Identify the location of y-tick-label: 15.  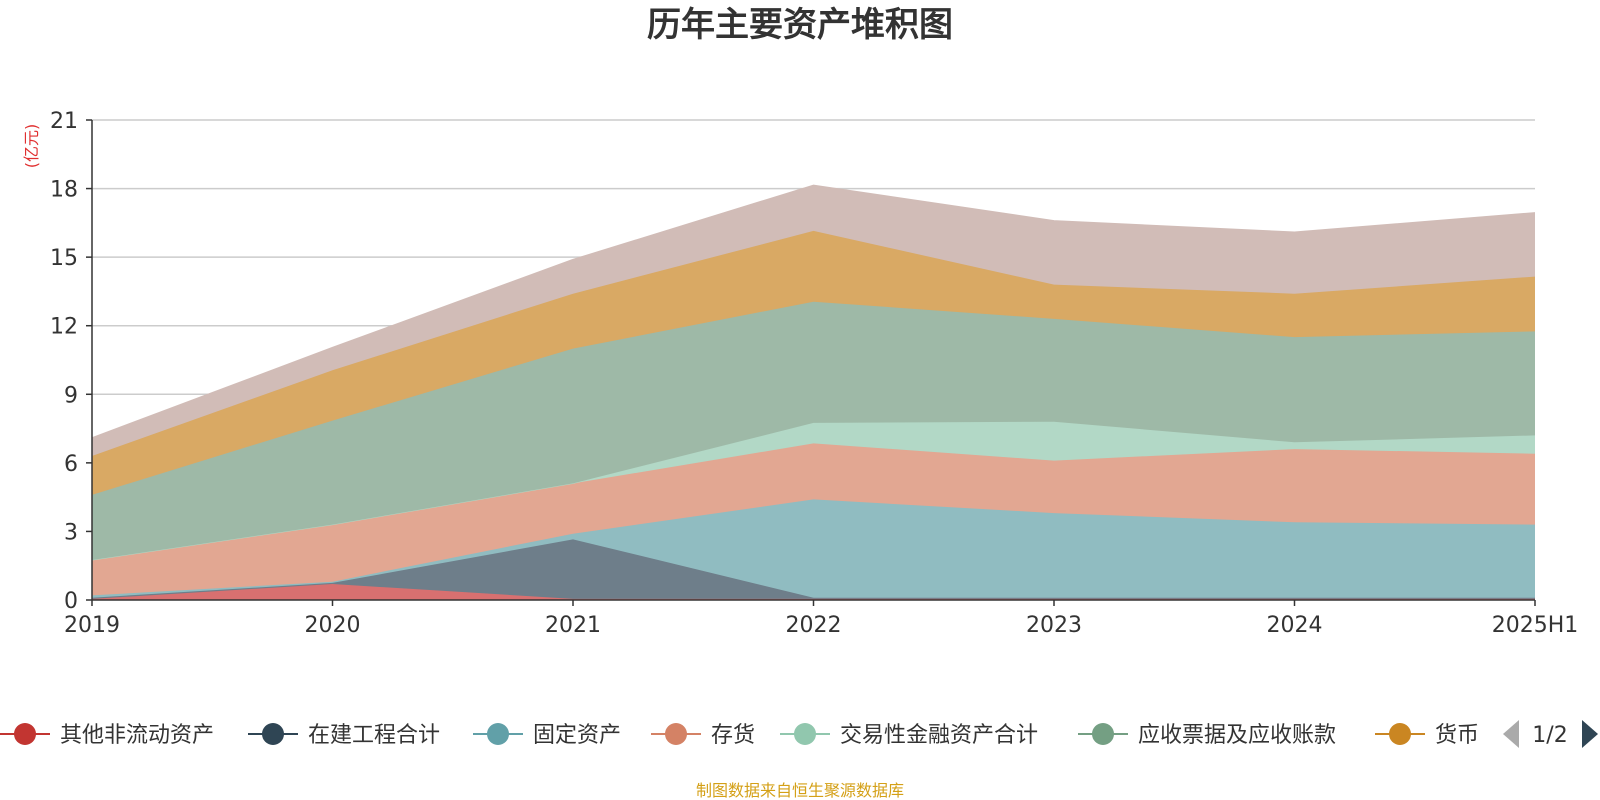
(64, 258).